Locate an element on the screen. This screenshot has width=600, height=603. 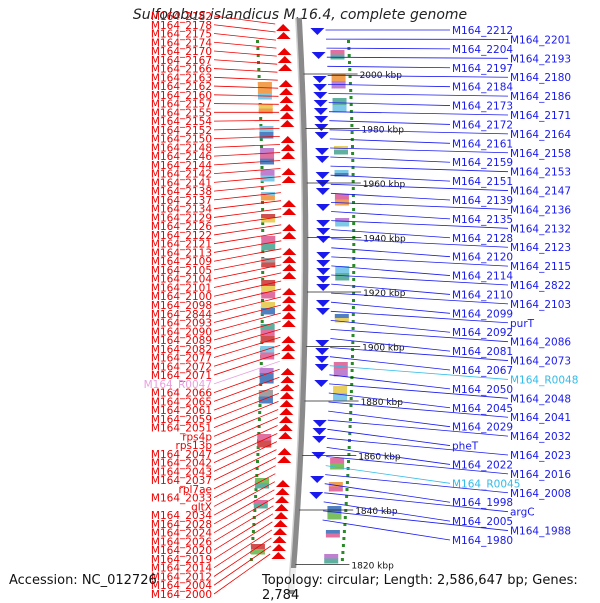
right-gene-label: M164_2110 is located at coordinates (482, 295).